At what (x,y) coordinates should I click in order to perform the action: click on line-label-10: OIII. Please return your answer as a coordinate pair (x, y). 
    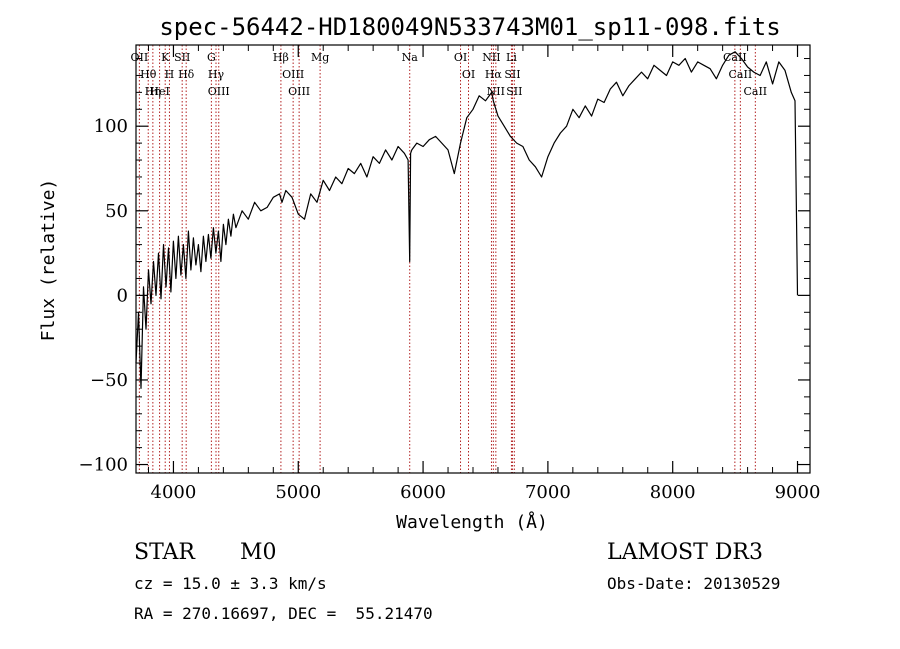
    Looking at the image, I should click on (219, 91).